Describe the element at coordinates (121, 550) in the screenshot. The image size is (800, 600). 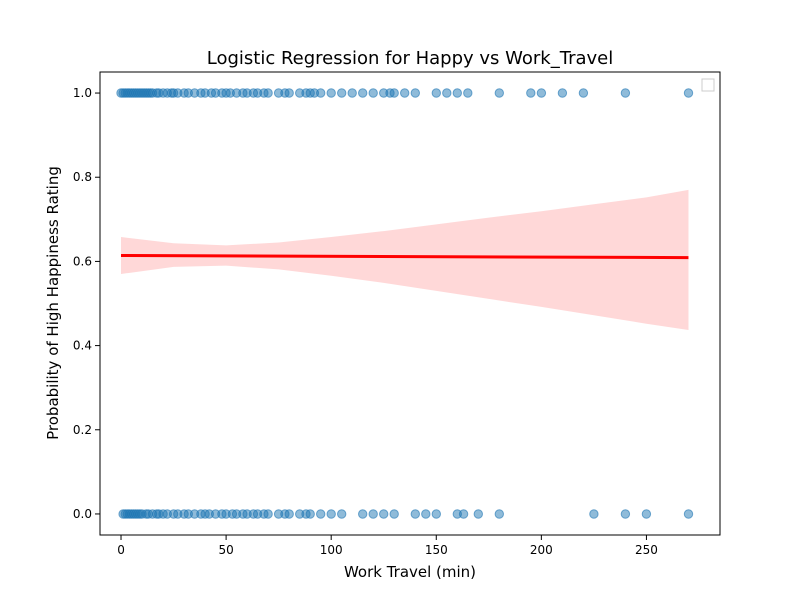
I see `x-tick-label: 0` at that location.